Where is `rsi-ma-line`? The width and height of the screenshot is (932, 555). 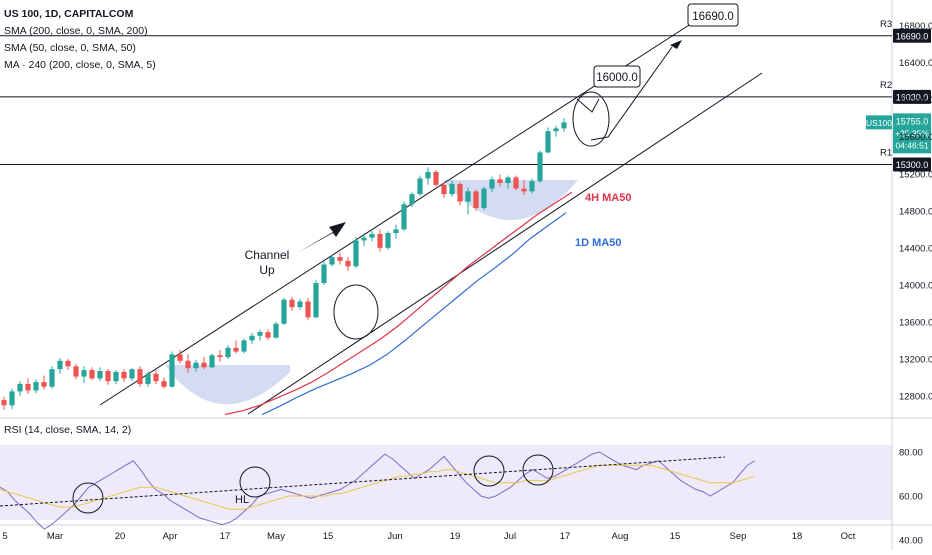 rsi-ma-line is located at coordinates (377, 487).